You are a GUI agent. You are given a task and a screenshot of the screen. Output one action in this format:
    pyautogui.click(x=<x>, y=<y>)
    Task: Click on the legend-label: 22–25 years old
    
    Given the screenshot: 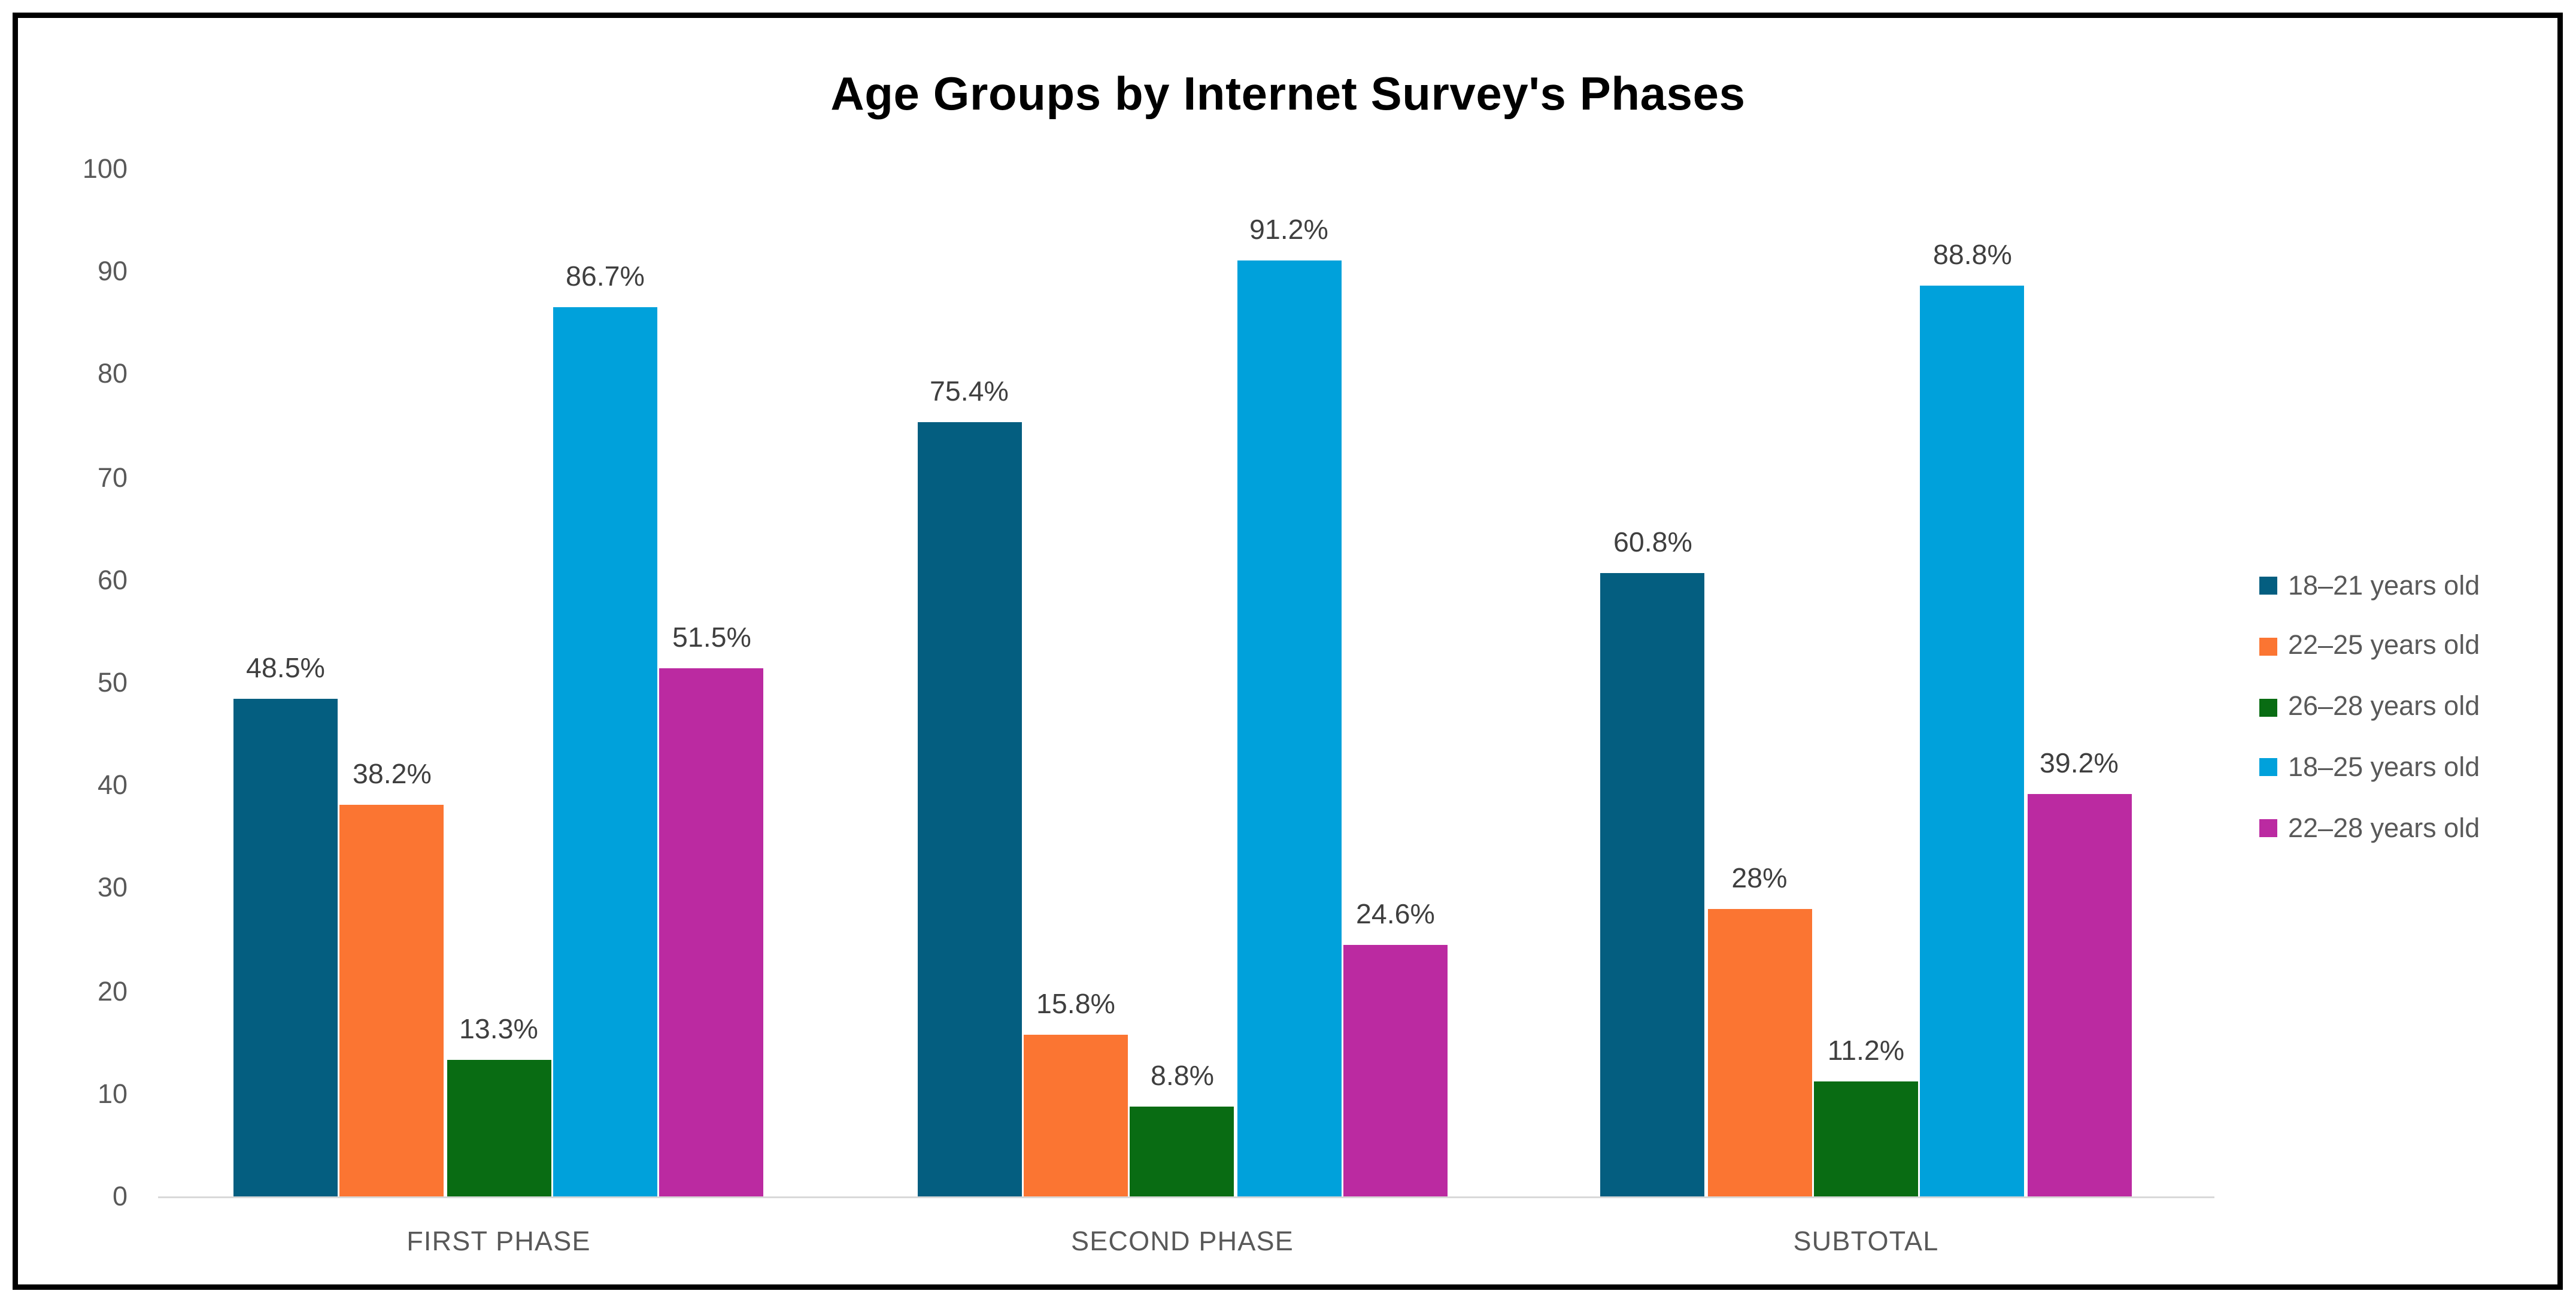 What is the action you would take?
    pyautogui.click(x=2384, y=646)
    